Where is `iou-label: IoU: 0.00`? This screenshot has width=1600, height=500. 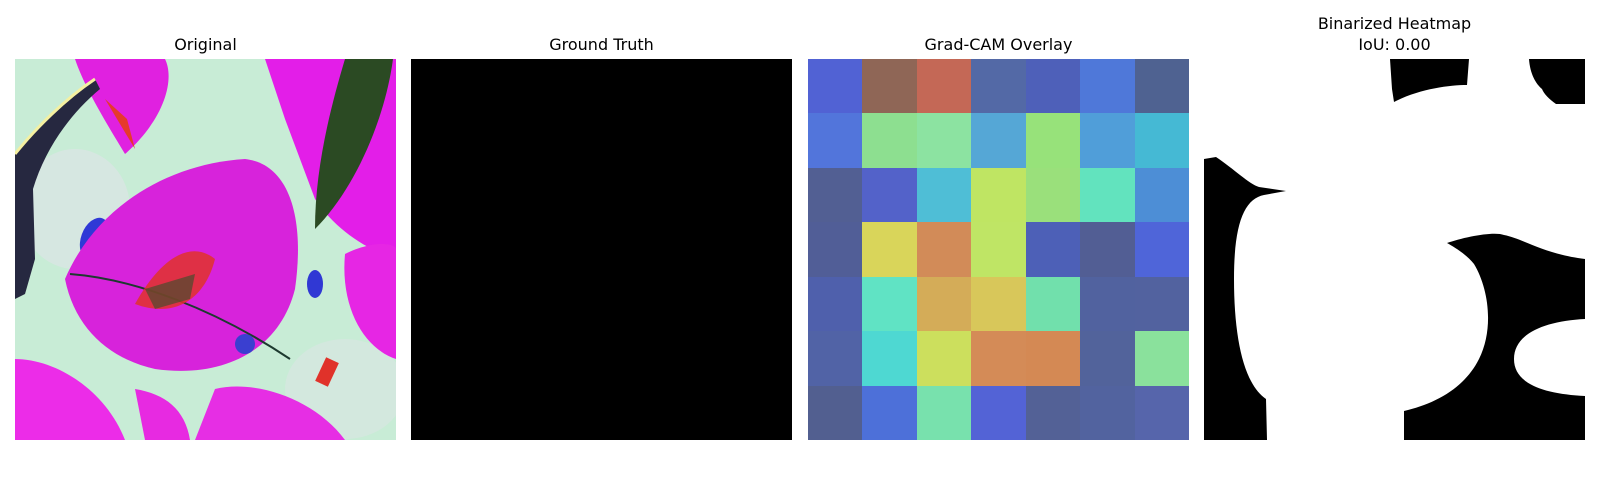 iou-label: IoU: 0.00 is located at coordinates (1394, 44).